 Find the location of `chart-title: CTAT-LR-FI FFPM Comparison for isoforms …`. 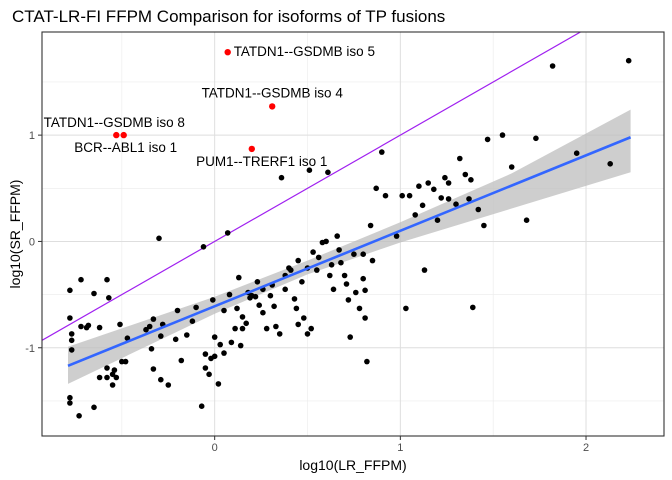

chart-title: CTAT-LR-FI FFPM Comparison for isoforms … is located at coordinates (228, 16).